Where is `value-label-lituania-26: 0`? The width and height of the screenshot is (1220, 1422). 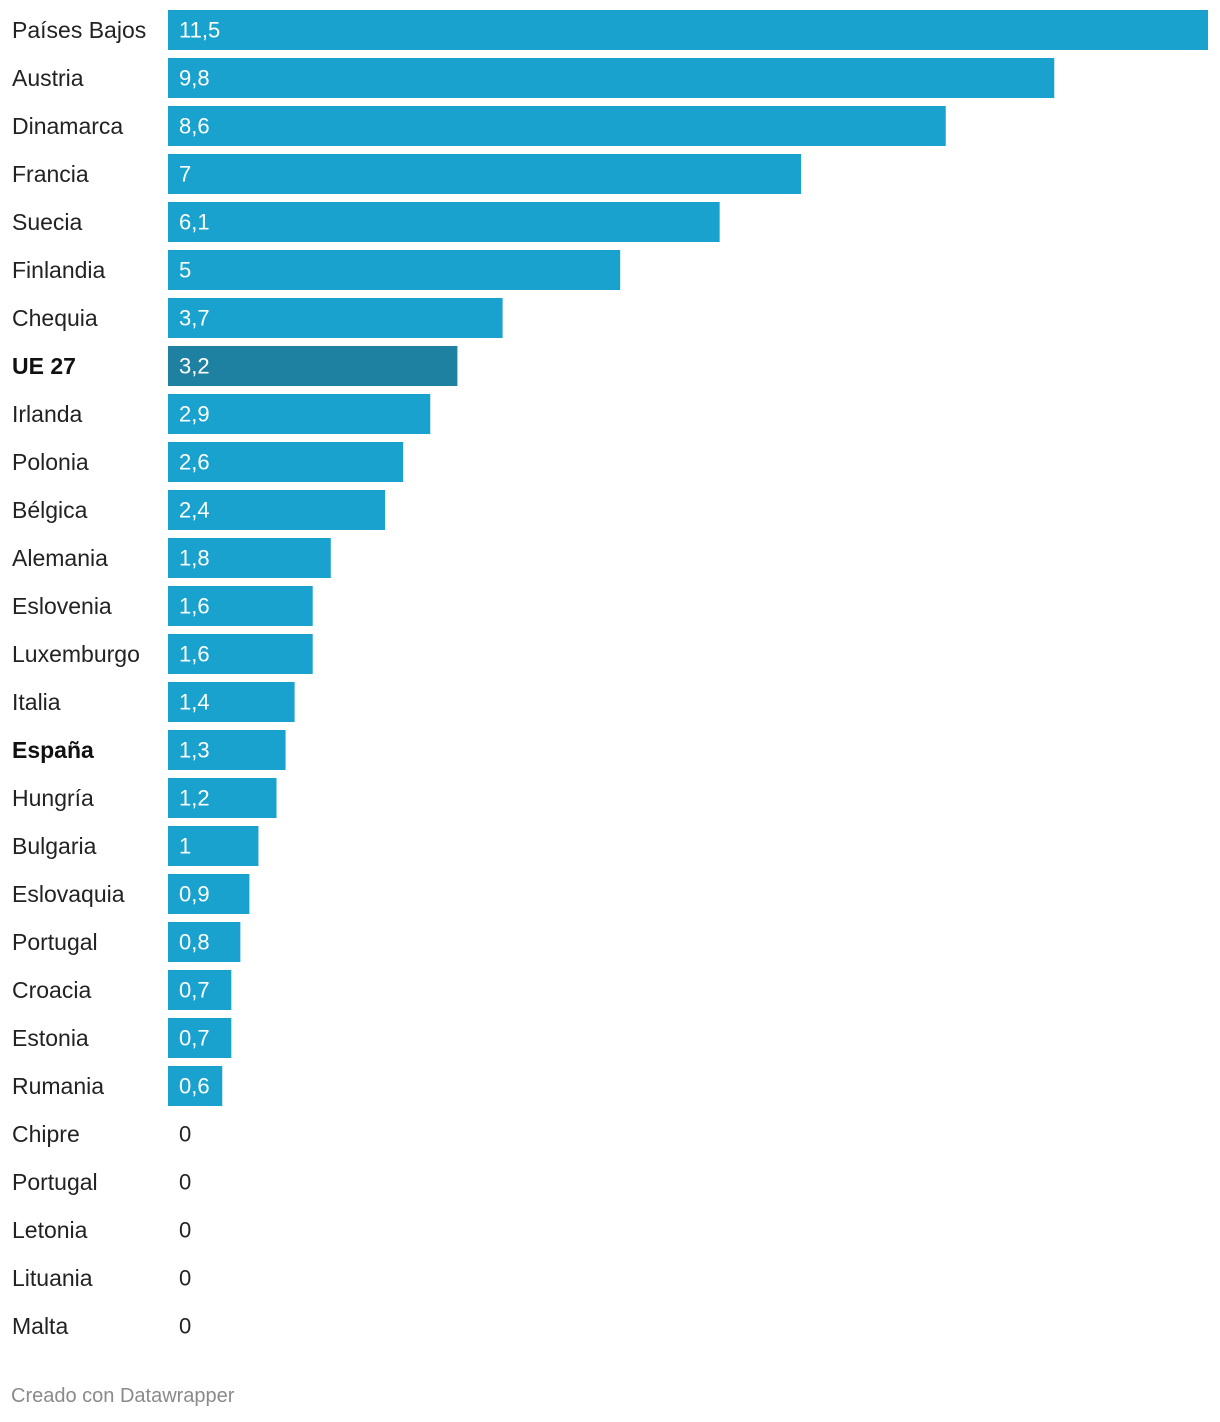
value-label-lituania-26: 0 is located at coordinates (185, 1278).